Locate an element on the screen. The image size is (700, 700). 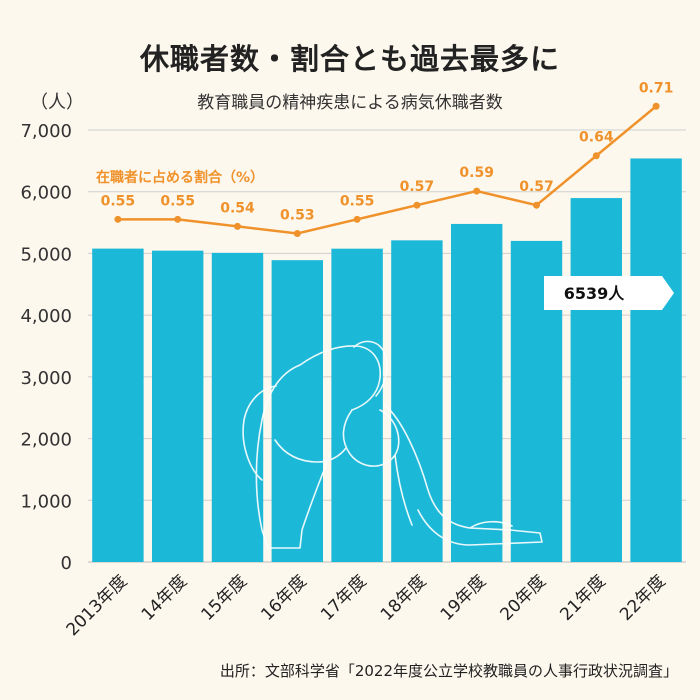
x-tick-label: 22年度 is located at coordinates (642, 597).